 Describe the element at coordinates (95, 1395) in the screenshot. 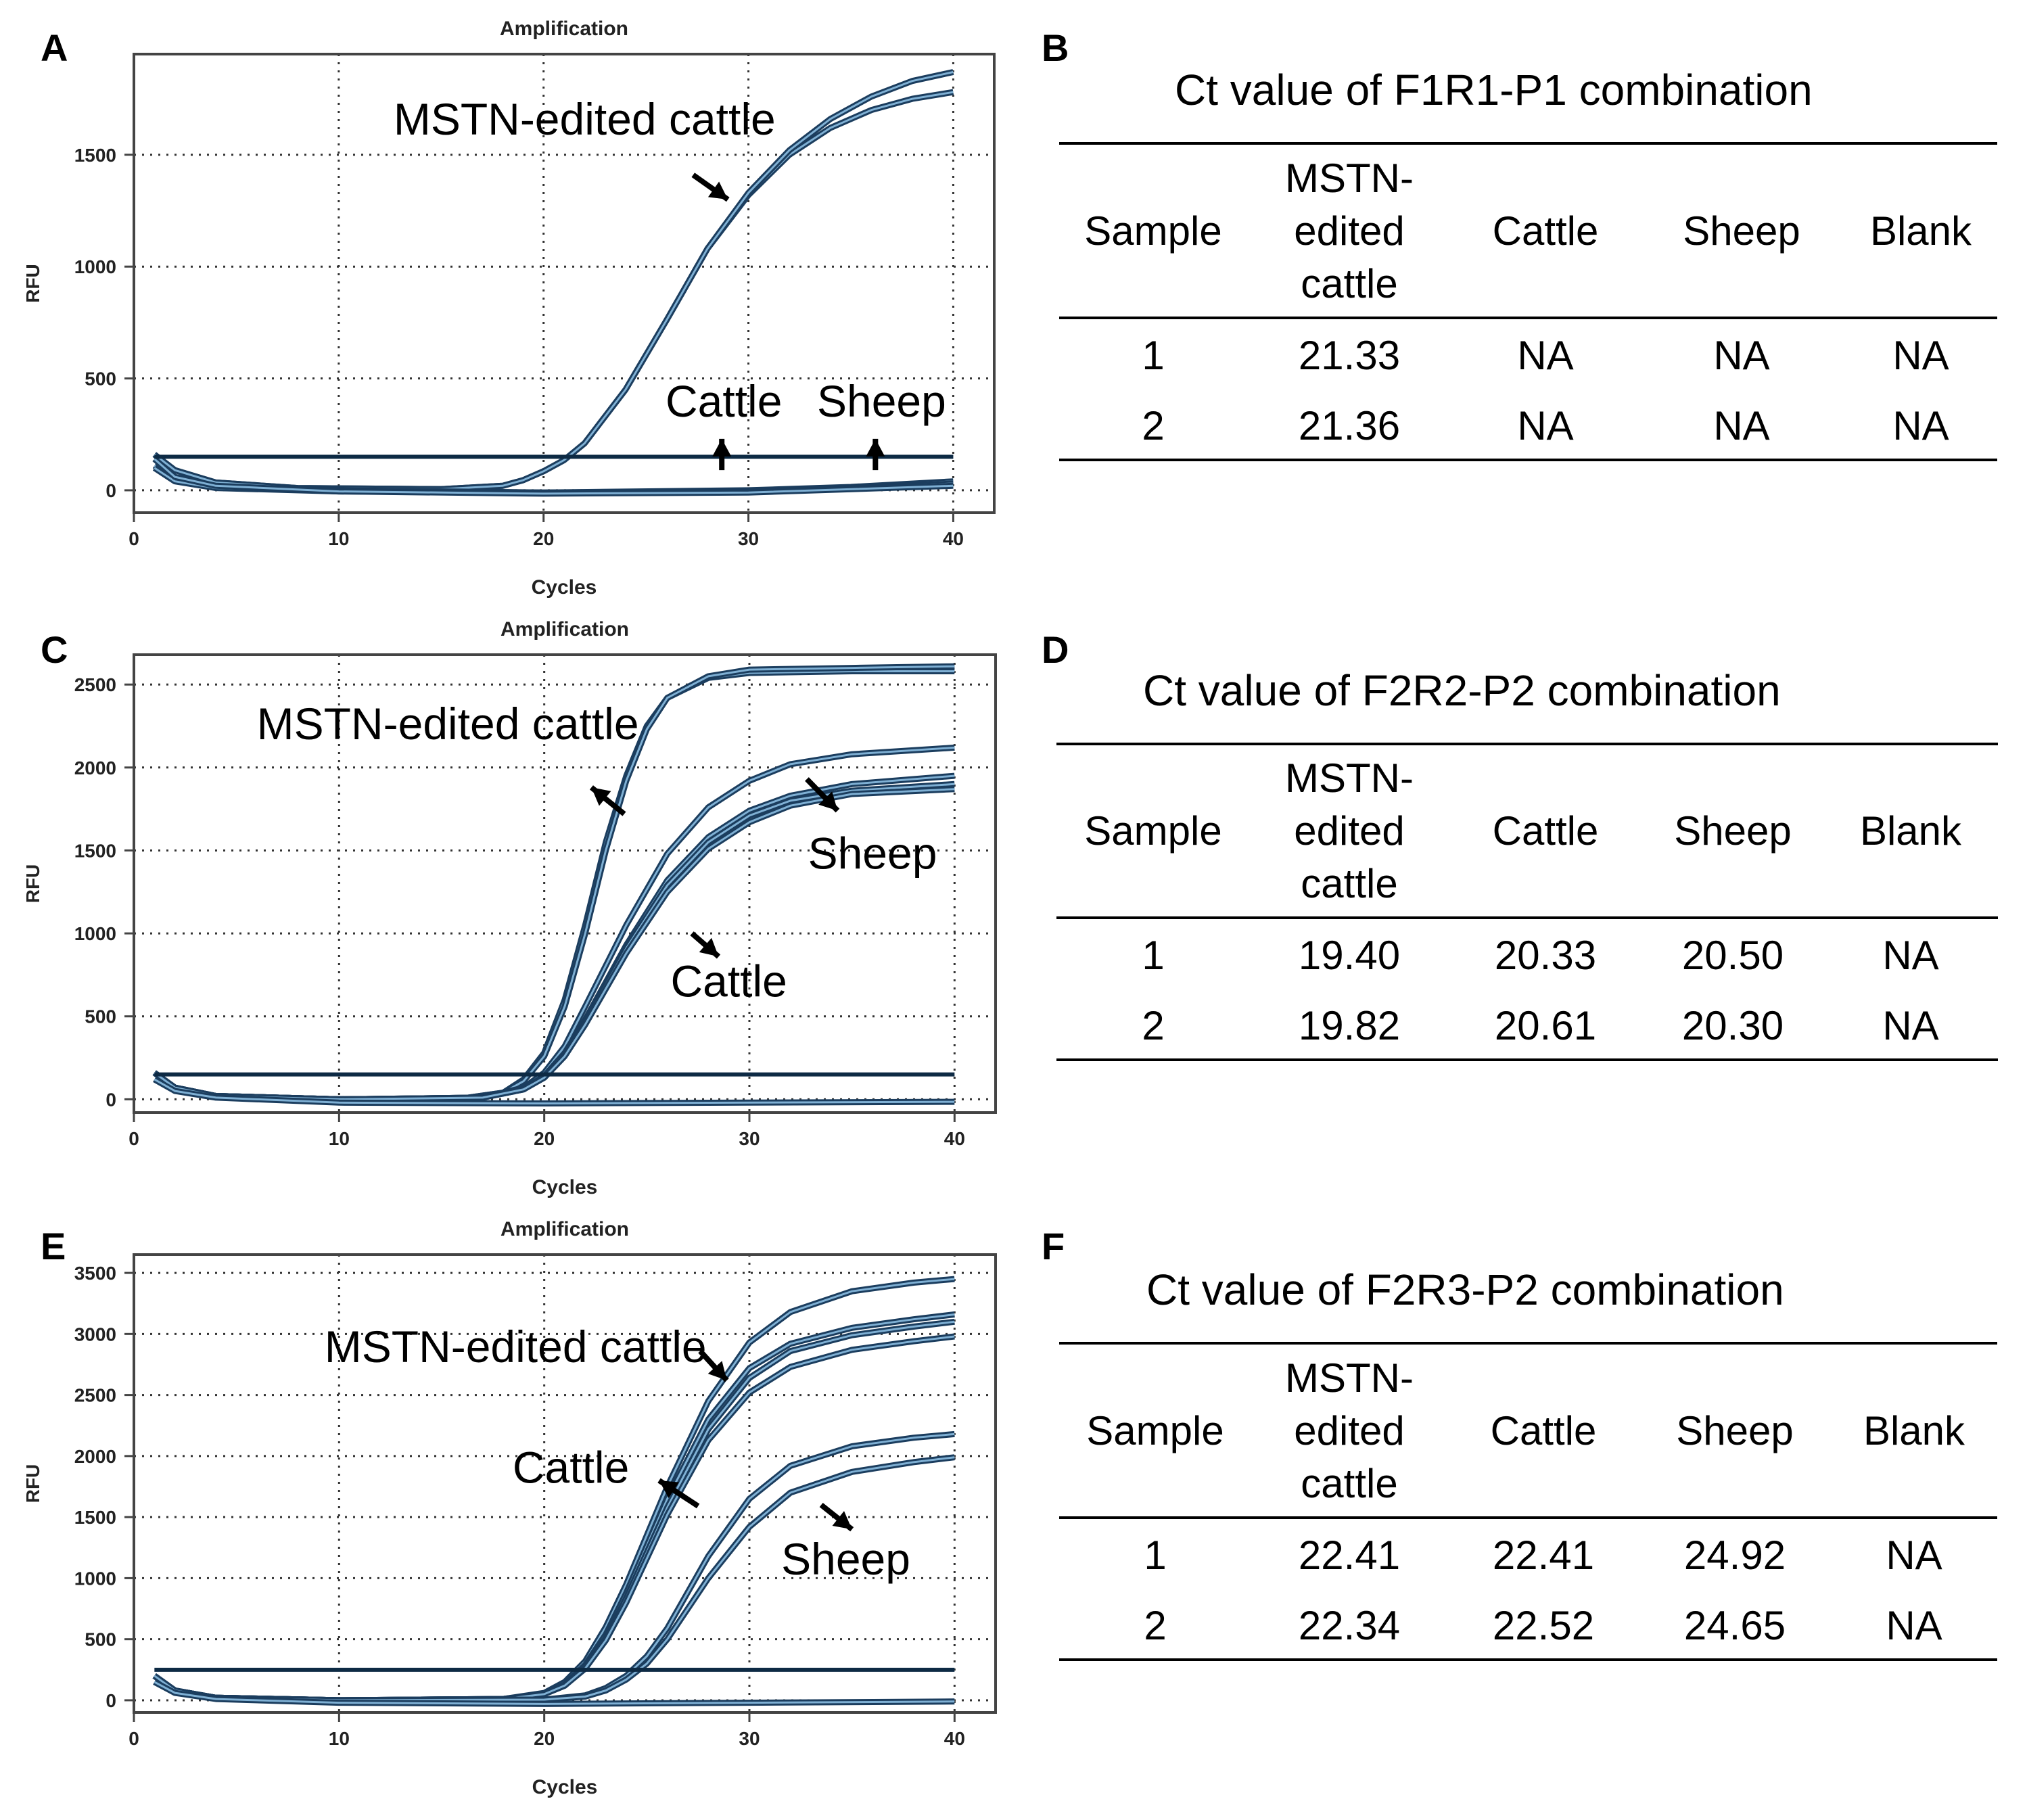

I see `y-tick-label: 2500` at that location.